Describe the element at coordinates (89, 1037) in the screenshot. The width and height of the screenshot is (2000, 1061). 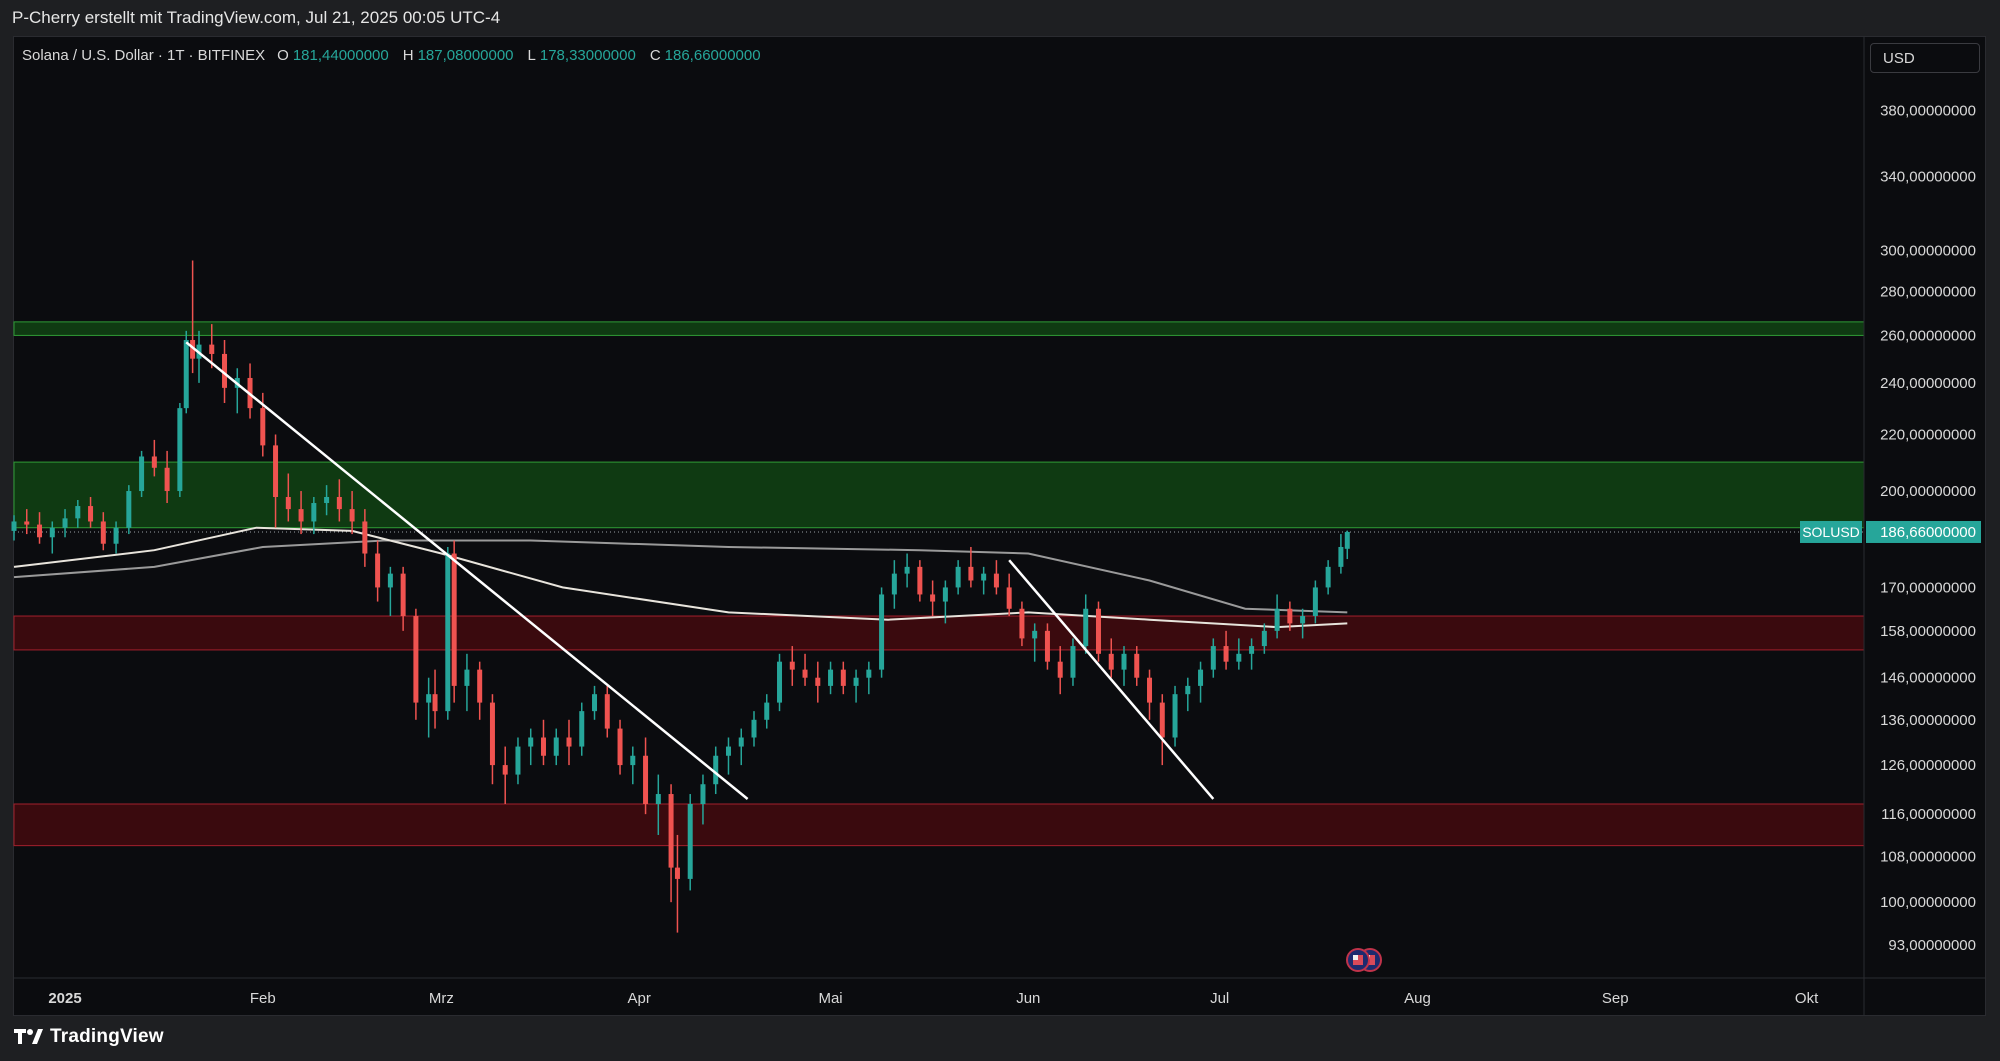
I see `tradingview-brand: TradingView` at that location.